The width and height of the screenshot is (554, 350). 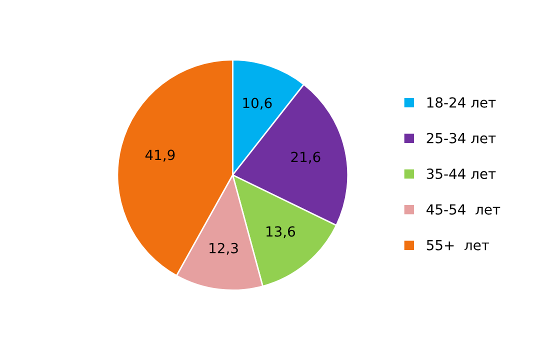 I want to click on data-label: 41,9, so click(x=160, y=156).